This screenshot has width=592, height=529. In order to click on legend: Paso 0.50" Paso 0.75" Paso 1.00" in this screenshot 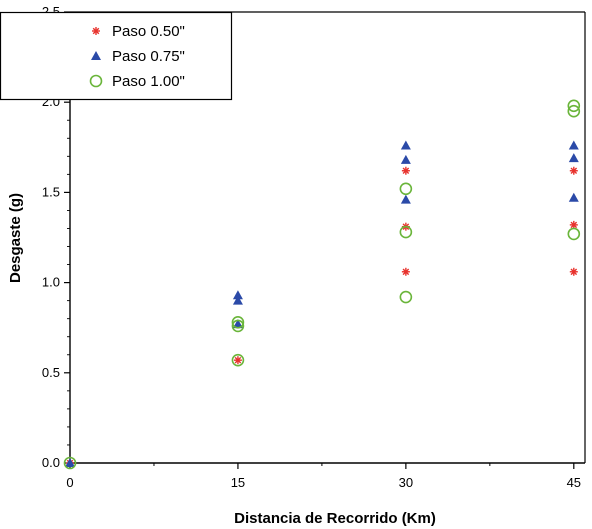, I will do `click(116, 56)`.